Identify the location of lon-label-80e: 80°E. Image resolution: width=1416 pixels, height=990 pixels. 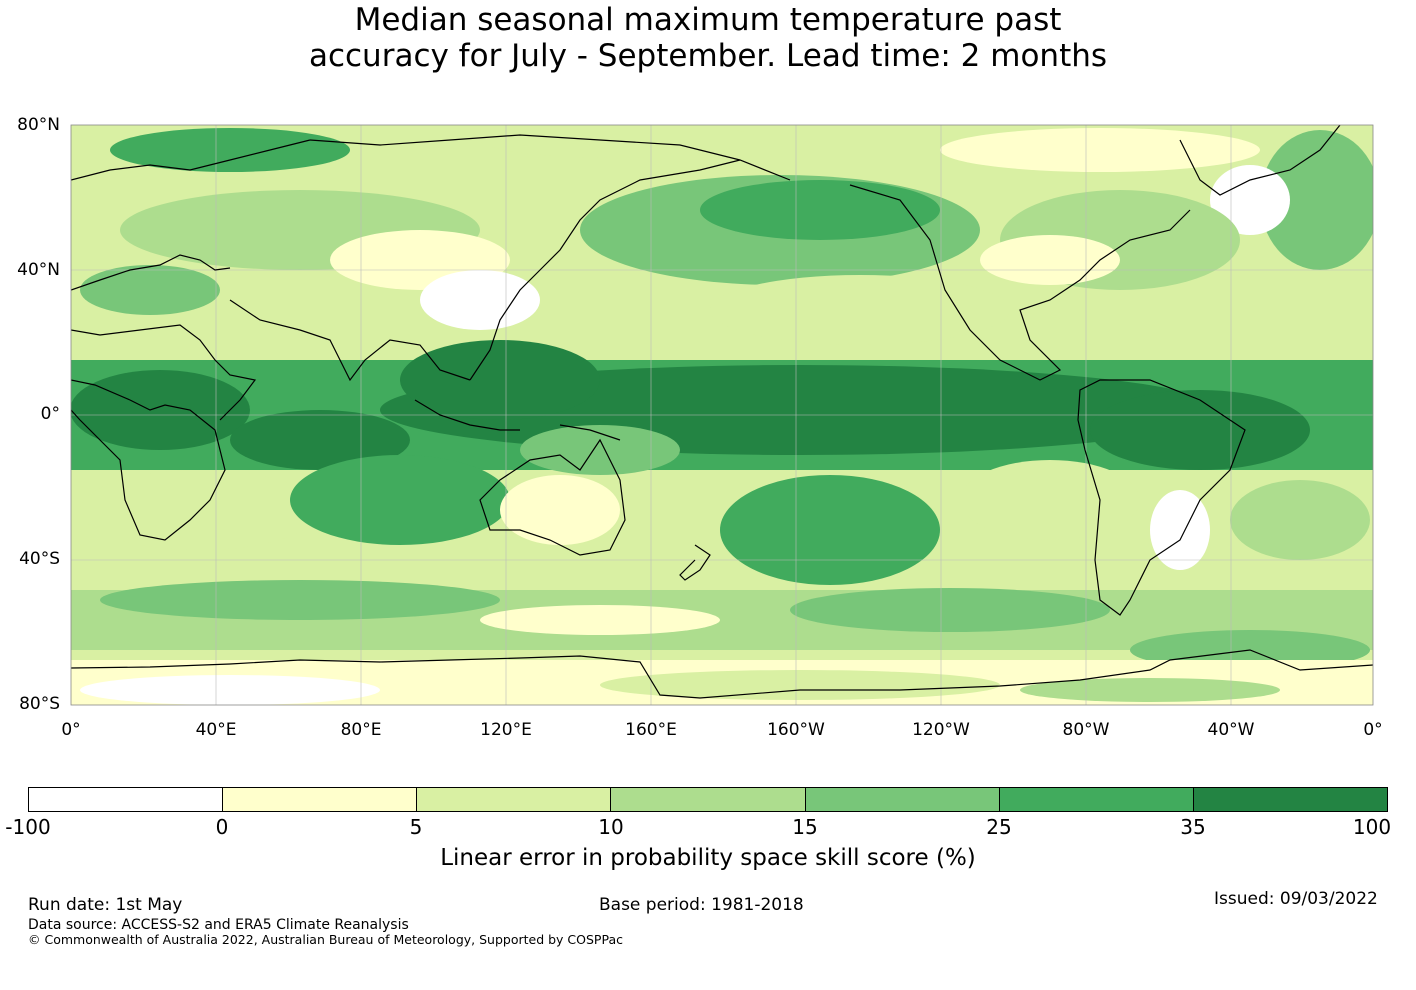
(361, 730).